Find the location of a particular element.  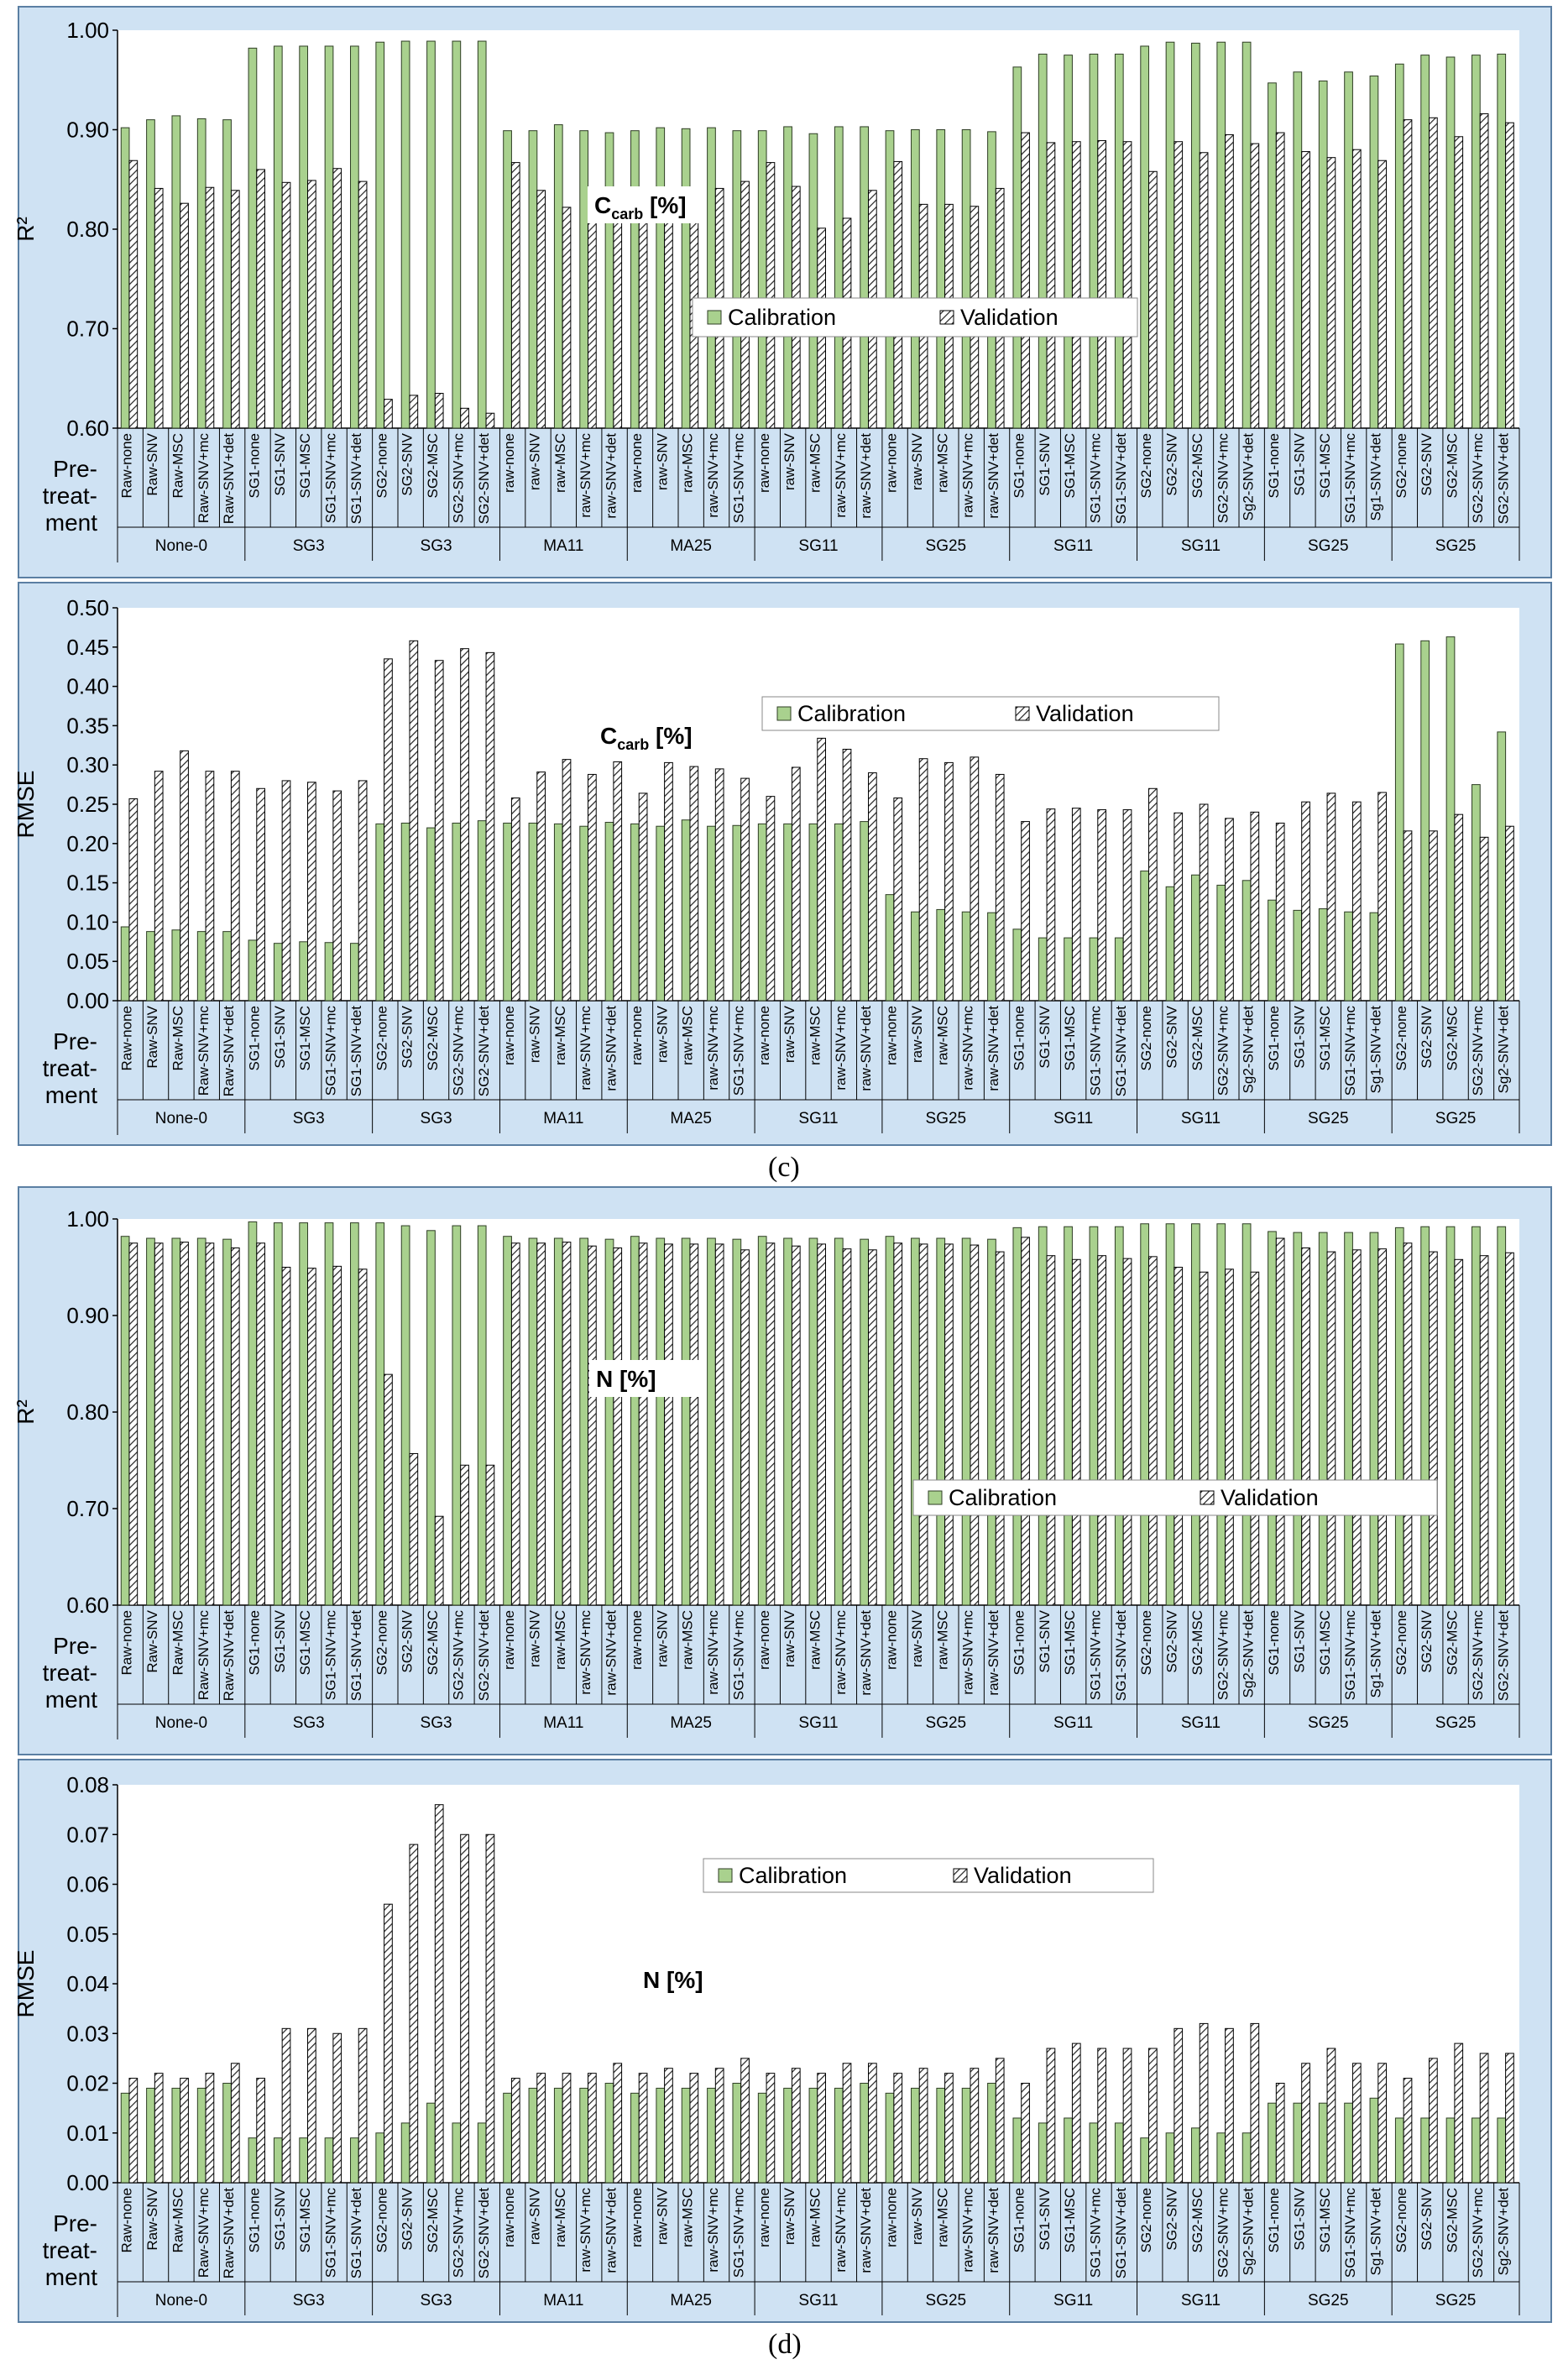

y-tick-label: 1.00 is located at coordinates (87, 30).